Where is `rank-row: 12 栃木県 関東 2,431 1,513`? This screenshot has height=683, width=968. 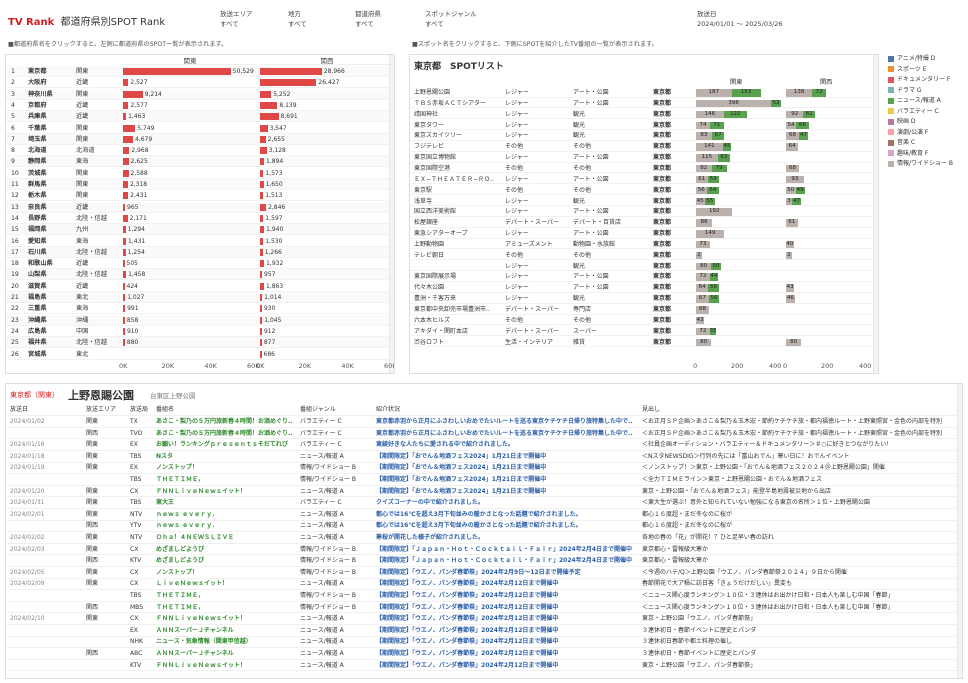
rank-row: 12 栃木県 関東 2,431 1,513 is located at coordinates (200, 196).